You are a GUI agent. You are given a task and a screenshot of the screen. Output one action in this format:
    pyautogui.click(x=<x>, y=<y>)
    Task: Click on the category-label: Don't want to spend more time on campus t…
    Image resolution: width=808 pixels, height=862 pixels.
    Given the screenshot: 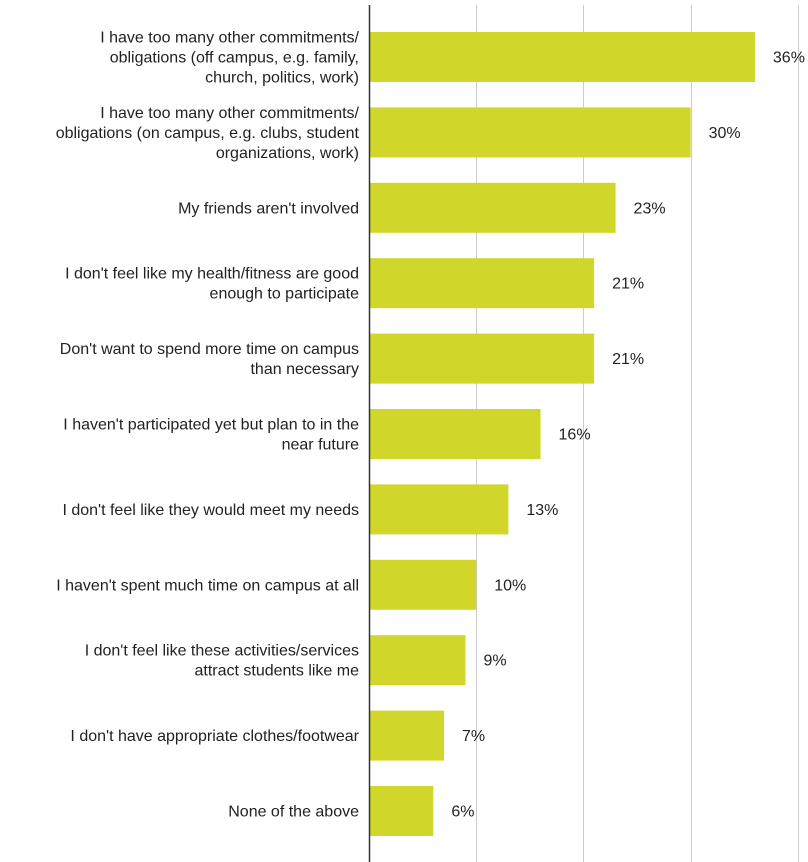 What is the action you would take?
    pyautogui.click(x=209, y=359)
    